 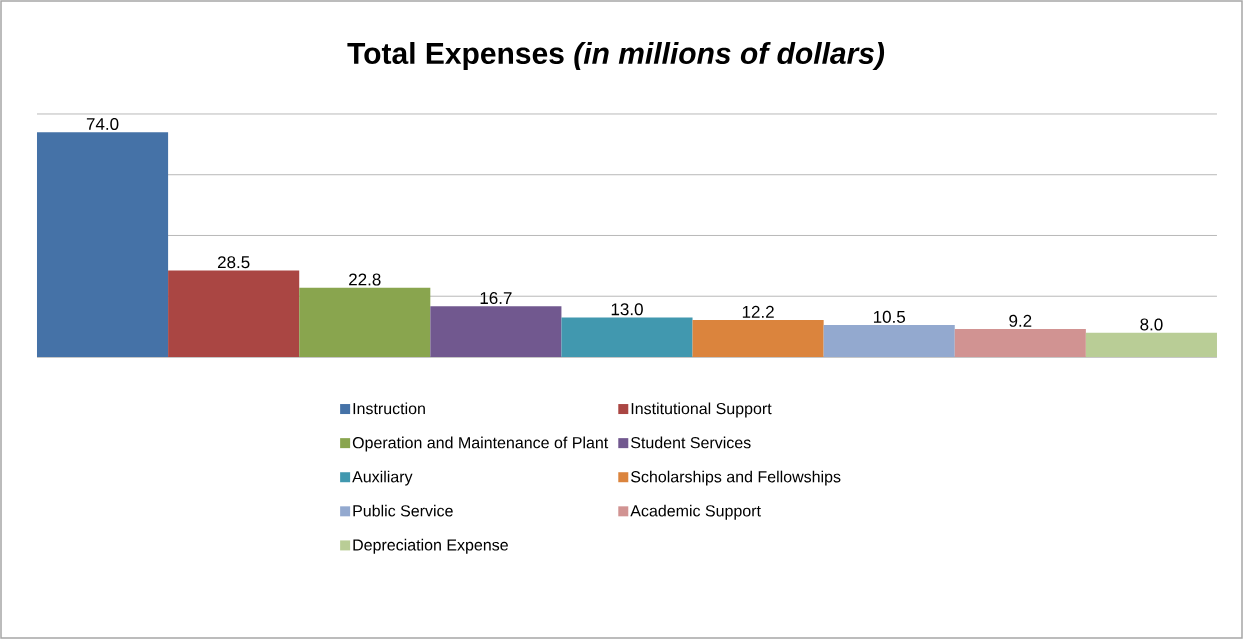 I want to click on legend-label: Instruction, so click(x=389, y=408).